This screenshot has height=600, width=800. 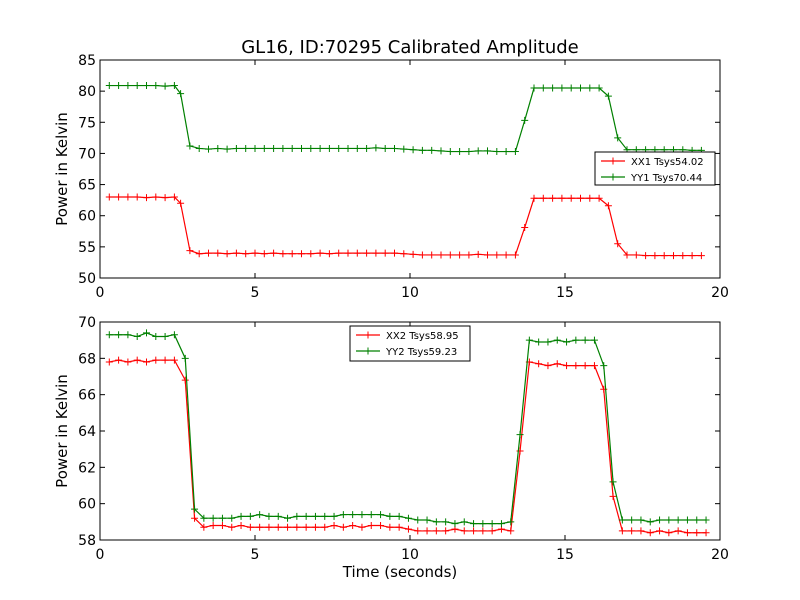 I want to click on y-tick-label: 50, so click(x=87, y=279).